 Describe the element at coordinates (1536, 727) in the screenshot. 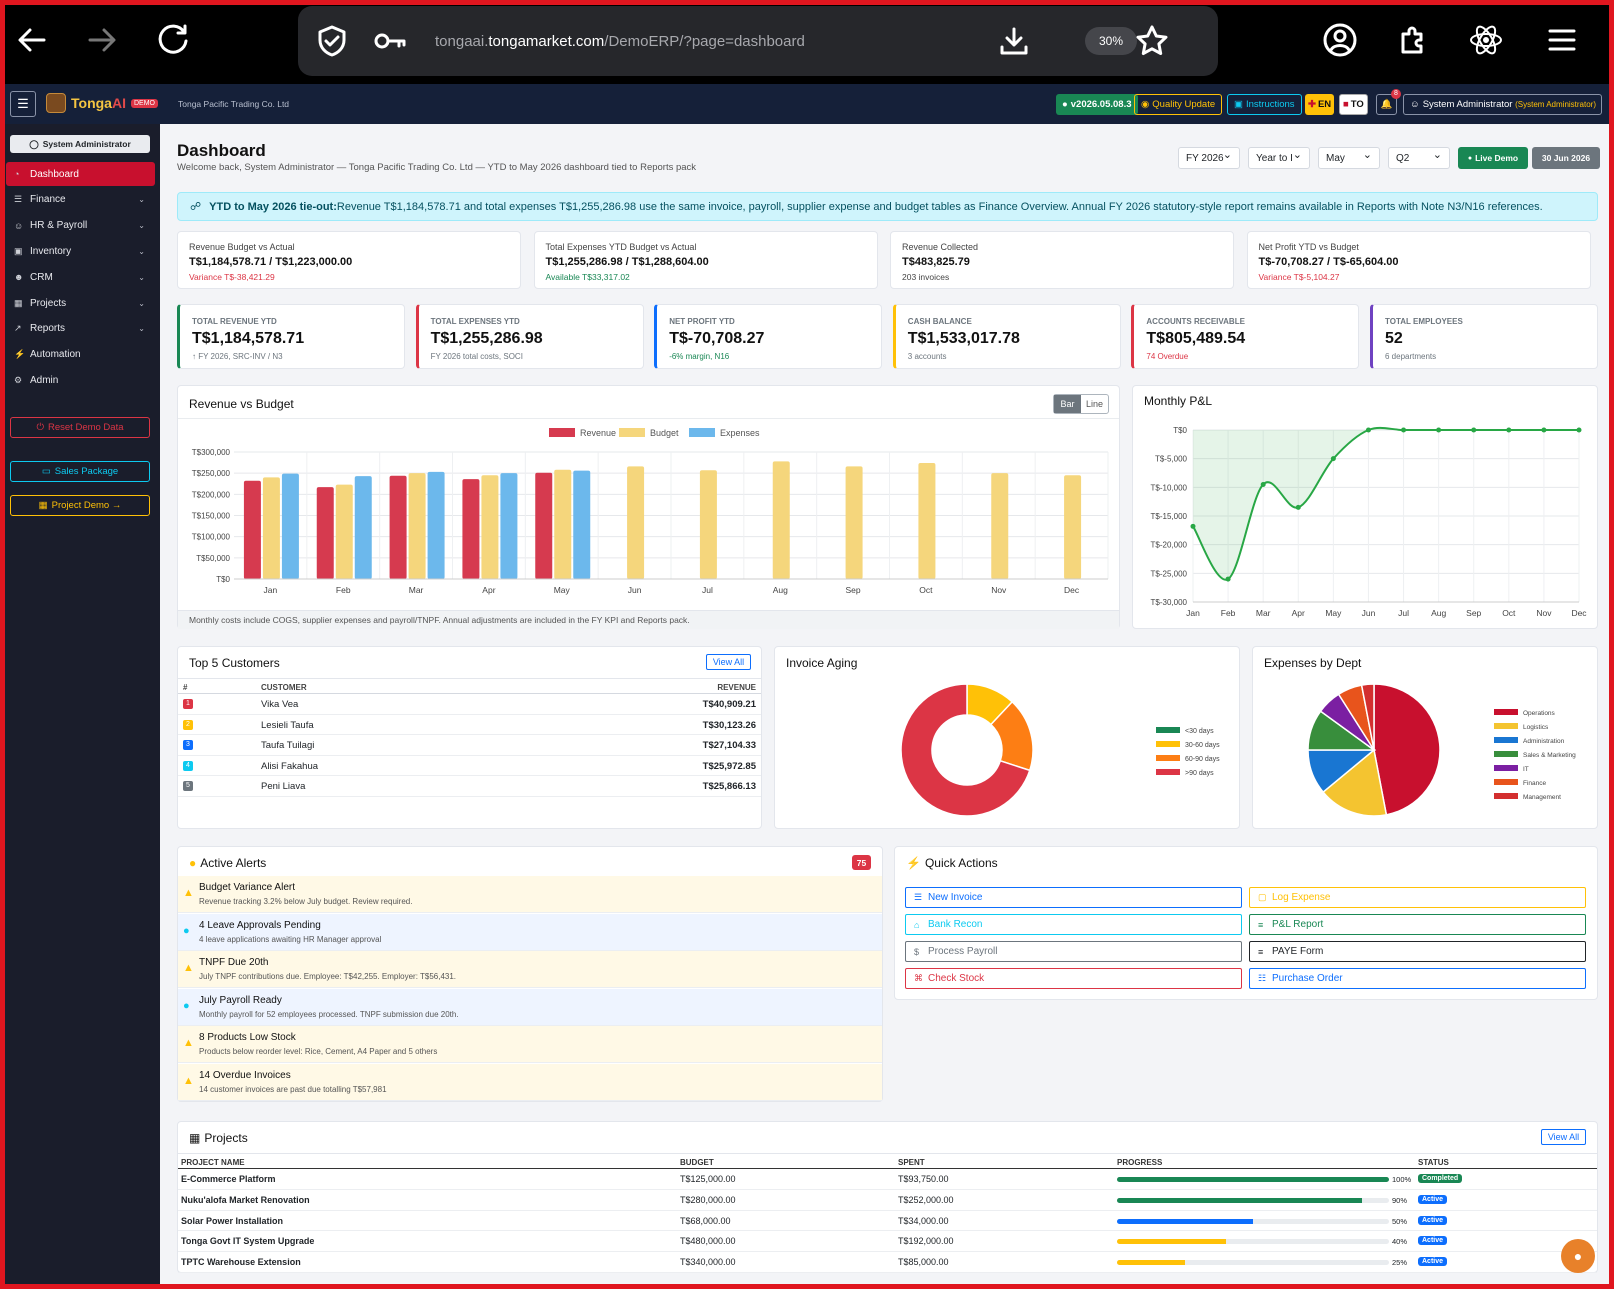

I see `legend-label: Logistics` at that location.